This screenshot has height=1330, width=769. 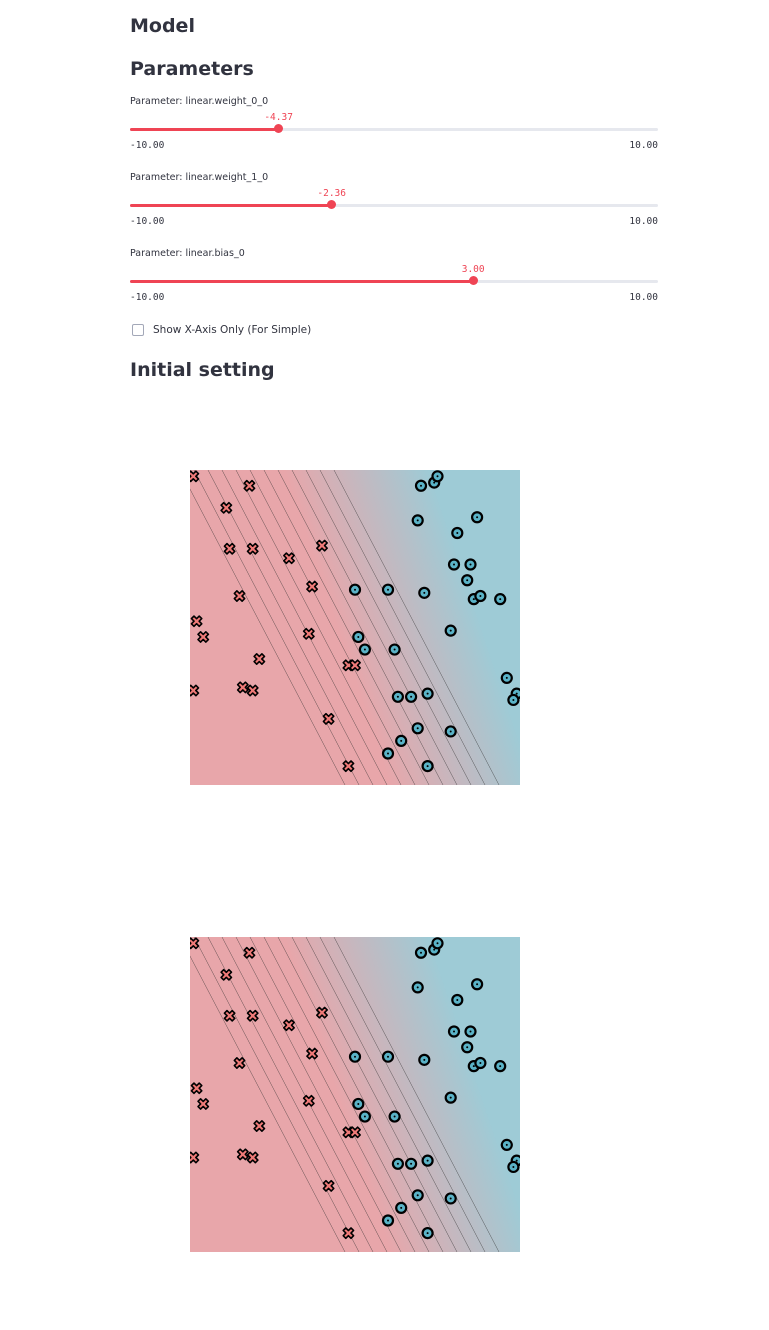 I want to click on slider-bias-0: 3.00 -10.00 10.00, so click(x=394, y=284).